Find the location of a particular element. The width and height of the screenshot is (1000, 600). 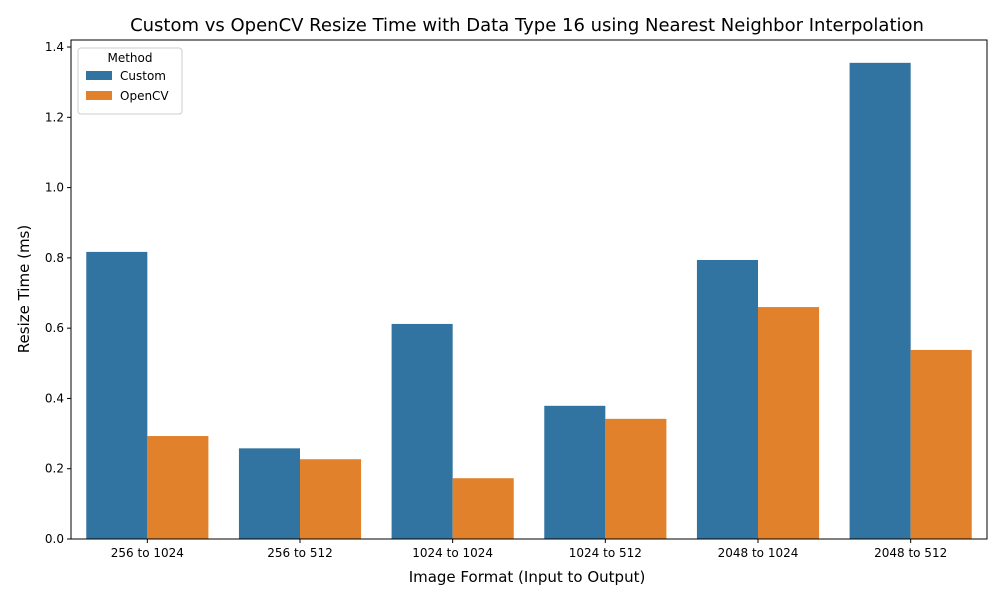

y-tick-label: 0.0 is located at coordinates (54, 539).